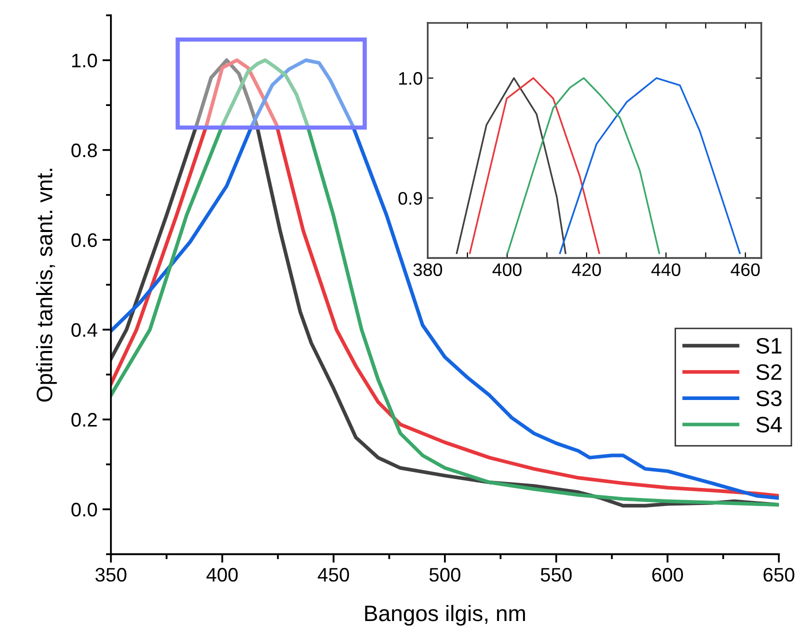  I want to click on x-tick-label: 550, so click(556, 575).